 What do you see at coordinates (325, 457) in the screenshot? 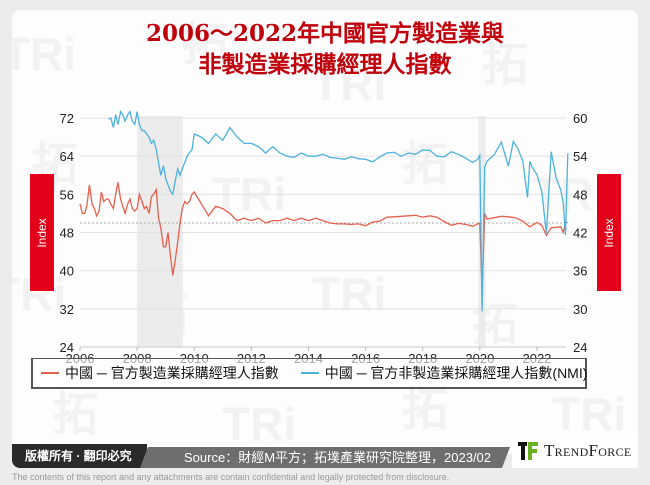
I see `source-text: Source：財經M平方；拓墣產業研究院整理，2023/02` at bounding box center [325, 457].